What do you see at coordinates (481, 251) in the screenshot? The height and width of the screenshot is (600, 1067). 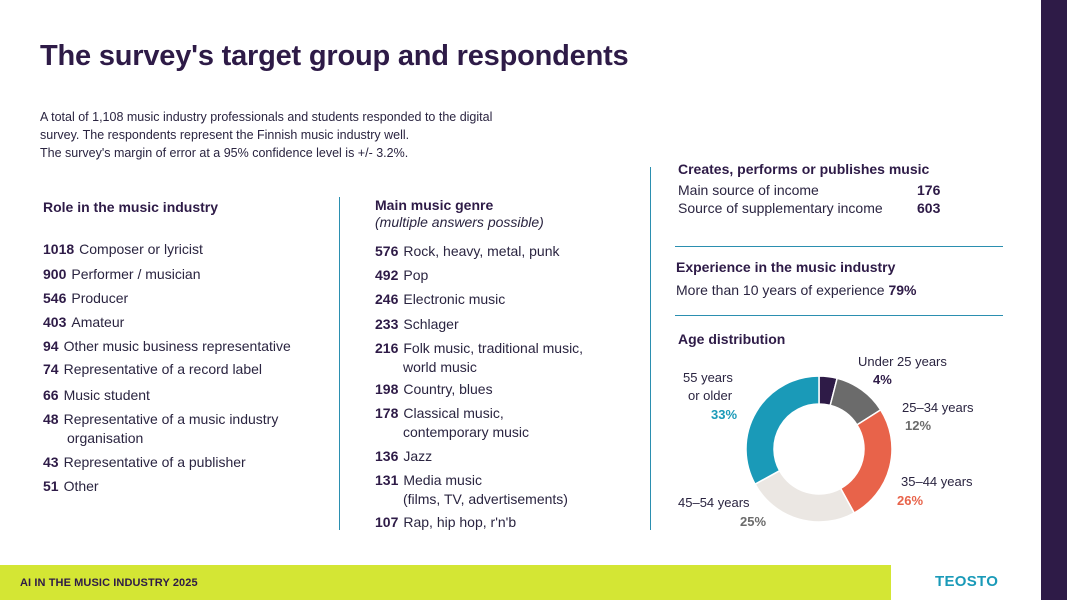 I see `genres-item-label: Rock, heavy, metal, punk` at bounding box center [481, 251].